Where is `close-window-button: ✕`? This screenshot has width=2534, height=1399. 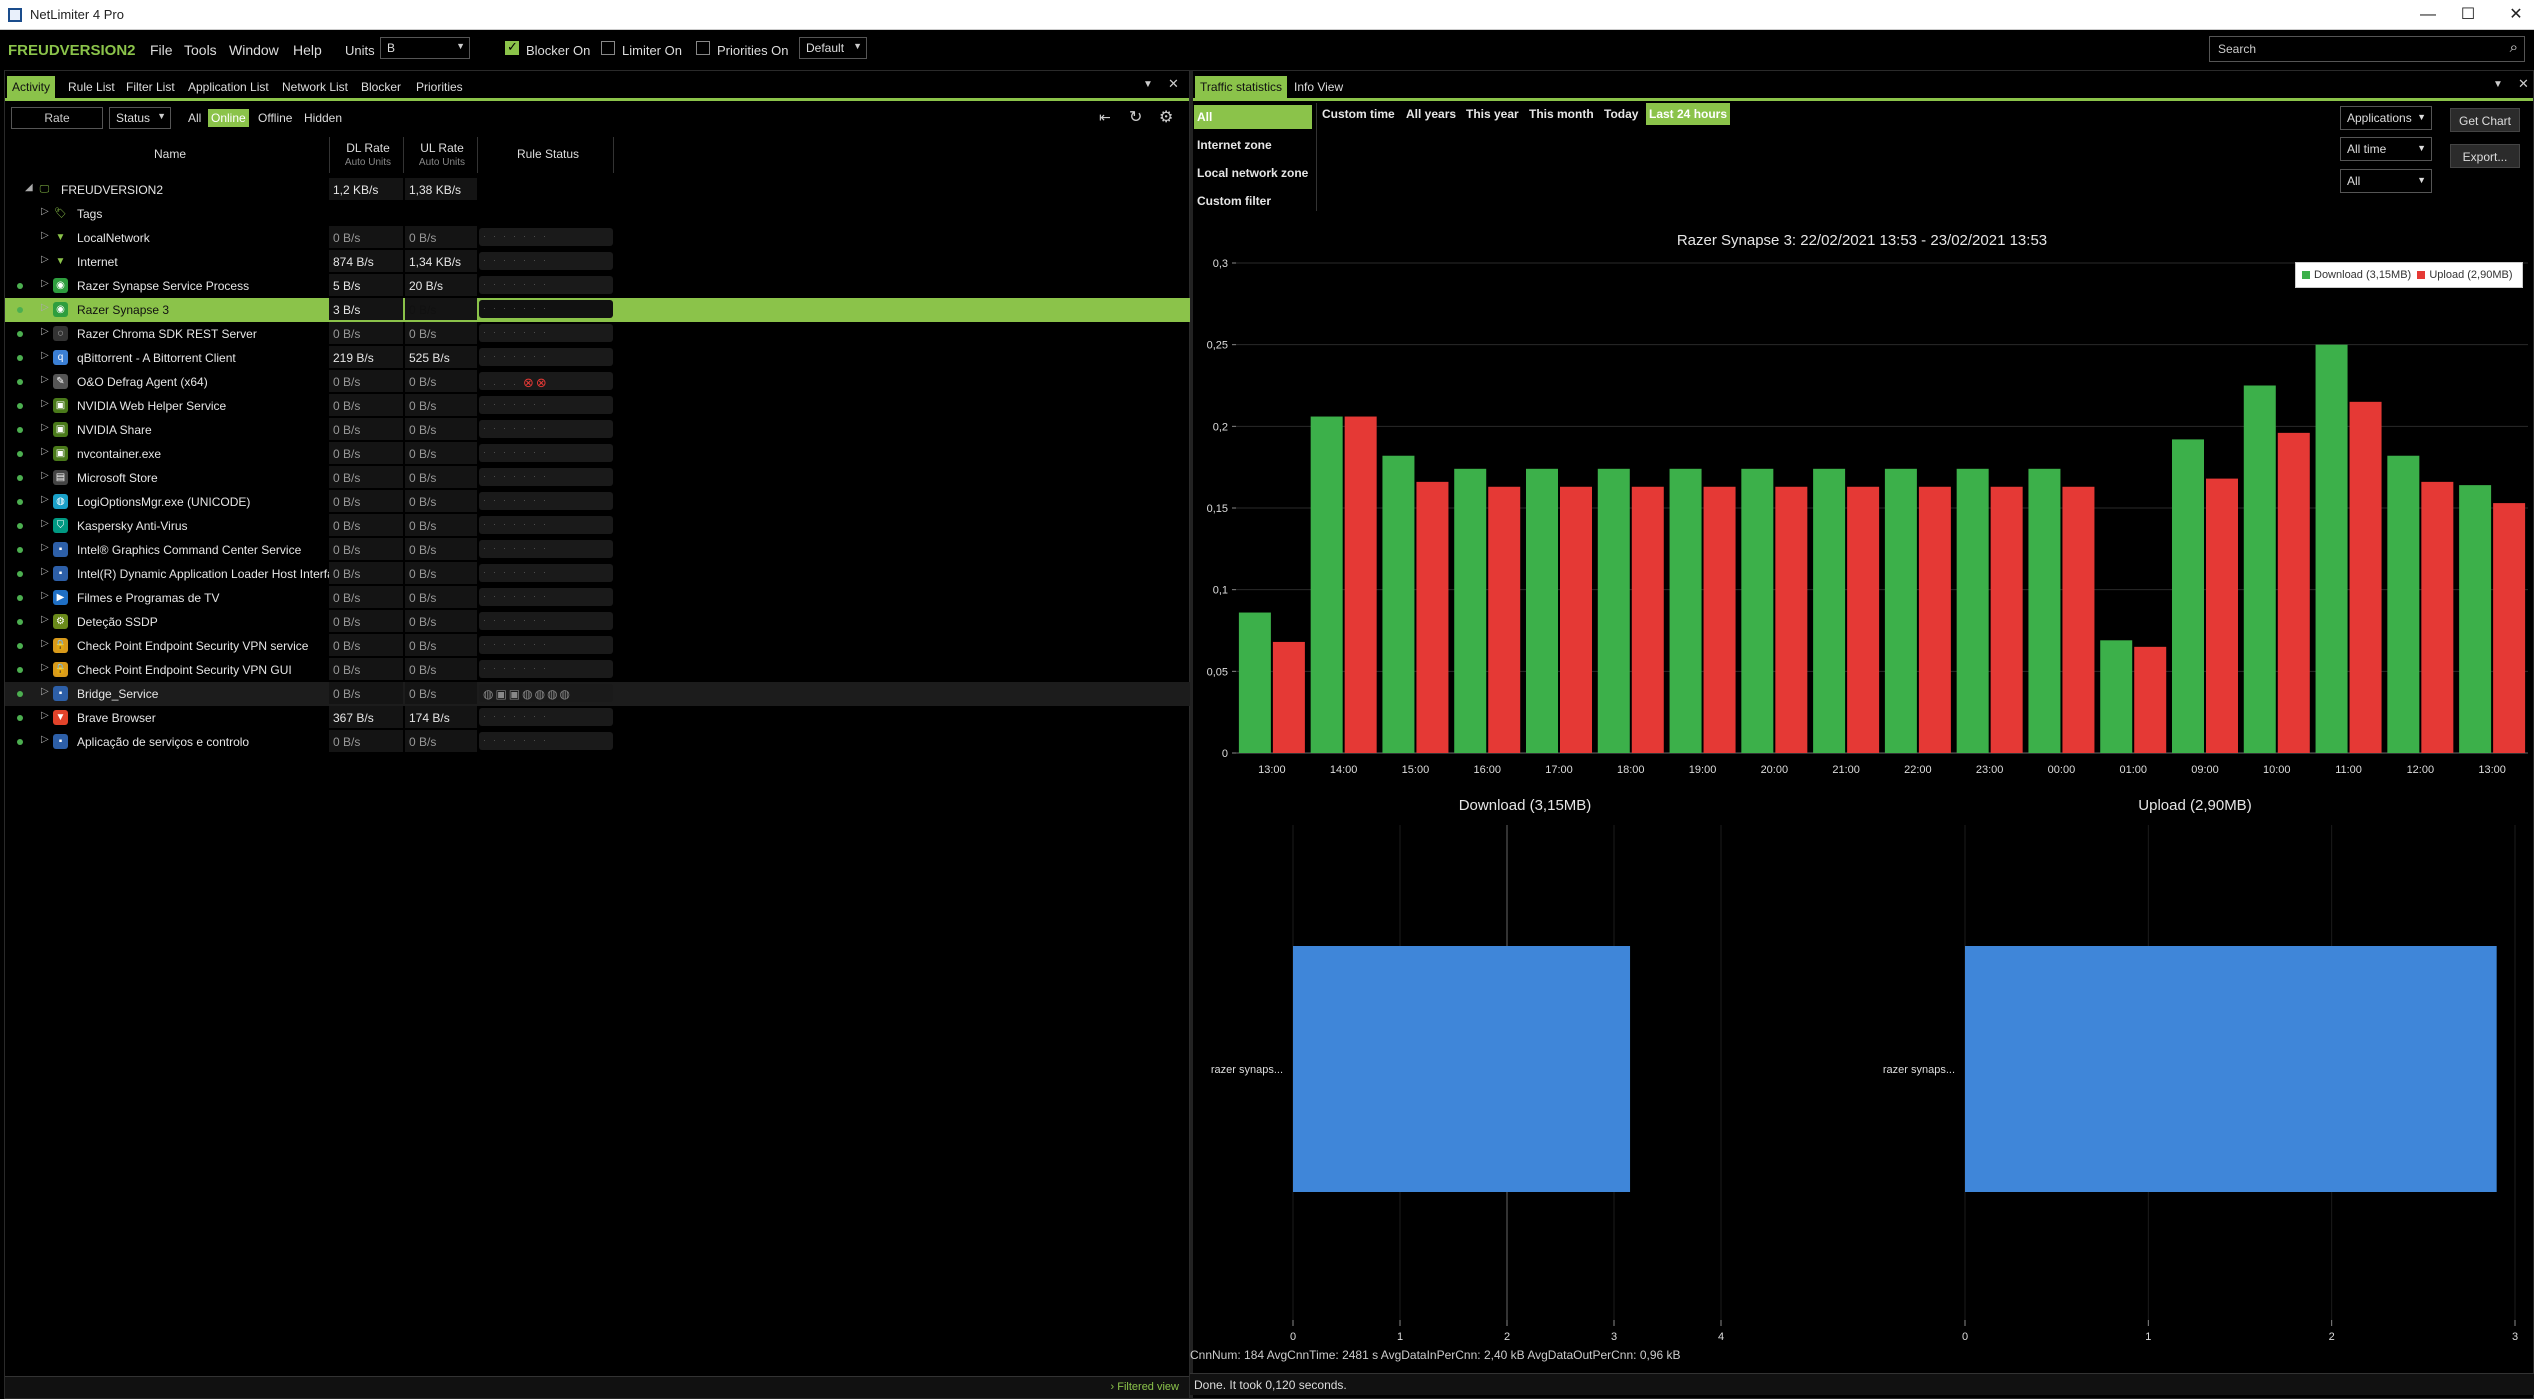
close-window-button: ✕ is located at coordinates (2516, 14).